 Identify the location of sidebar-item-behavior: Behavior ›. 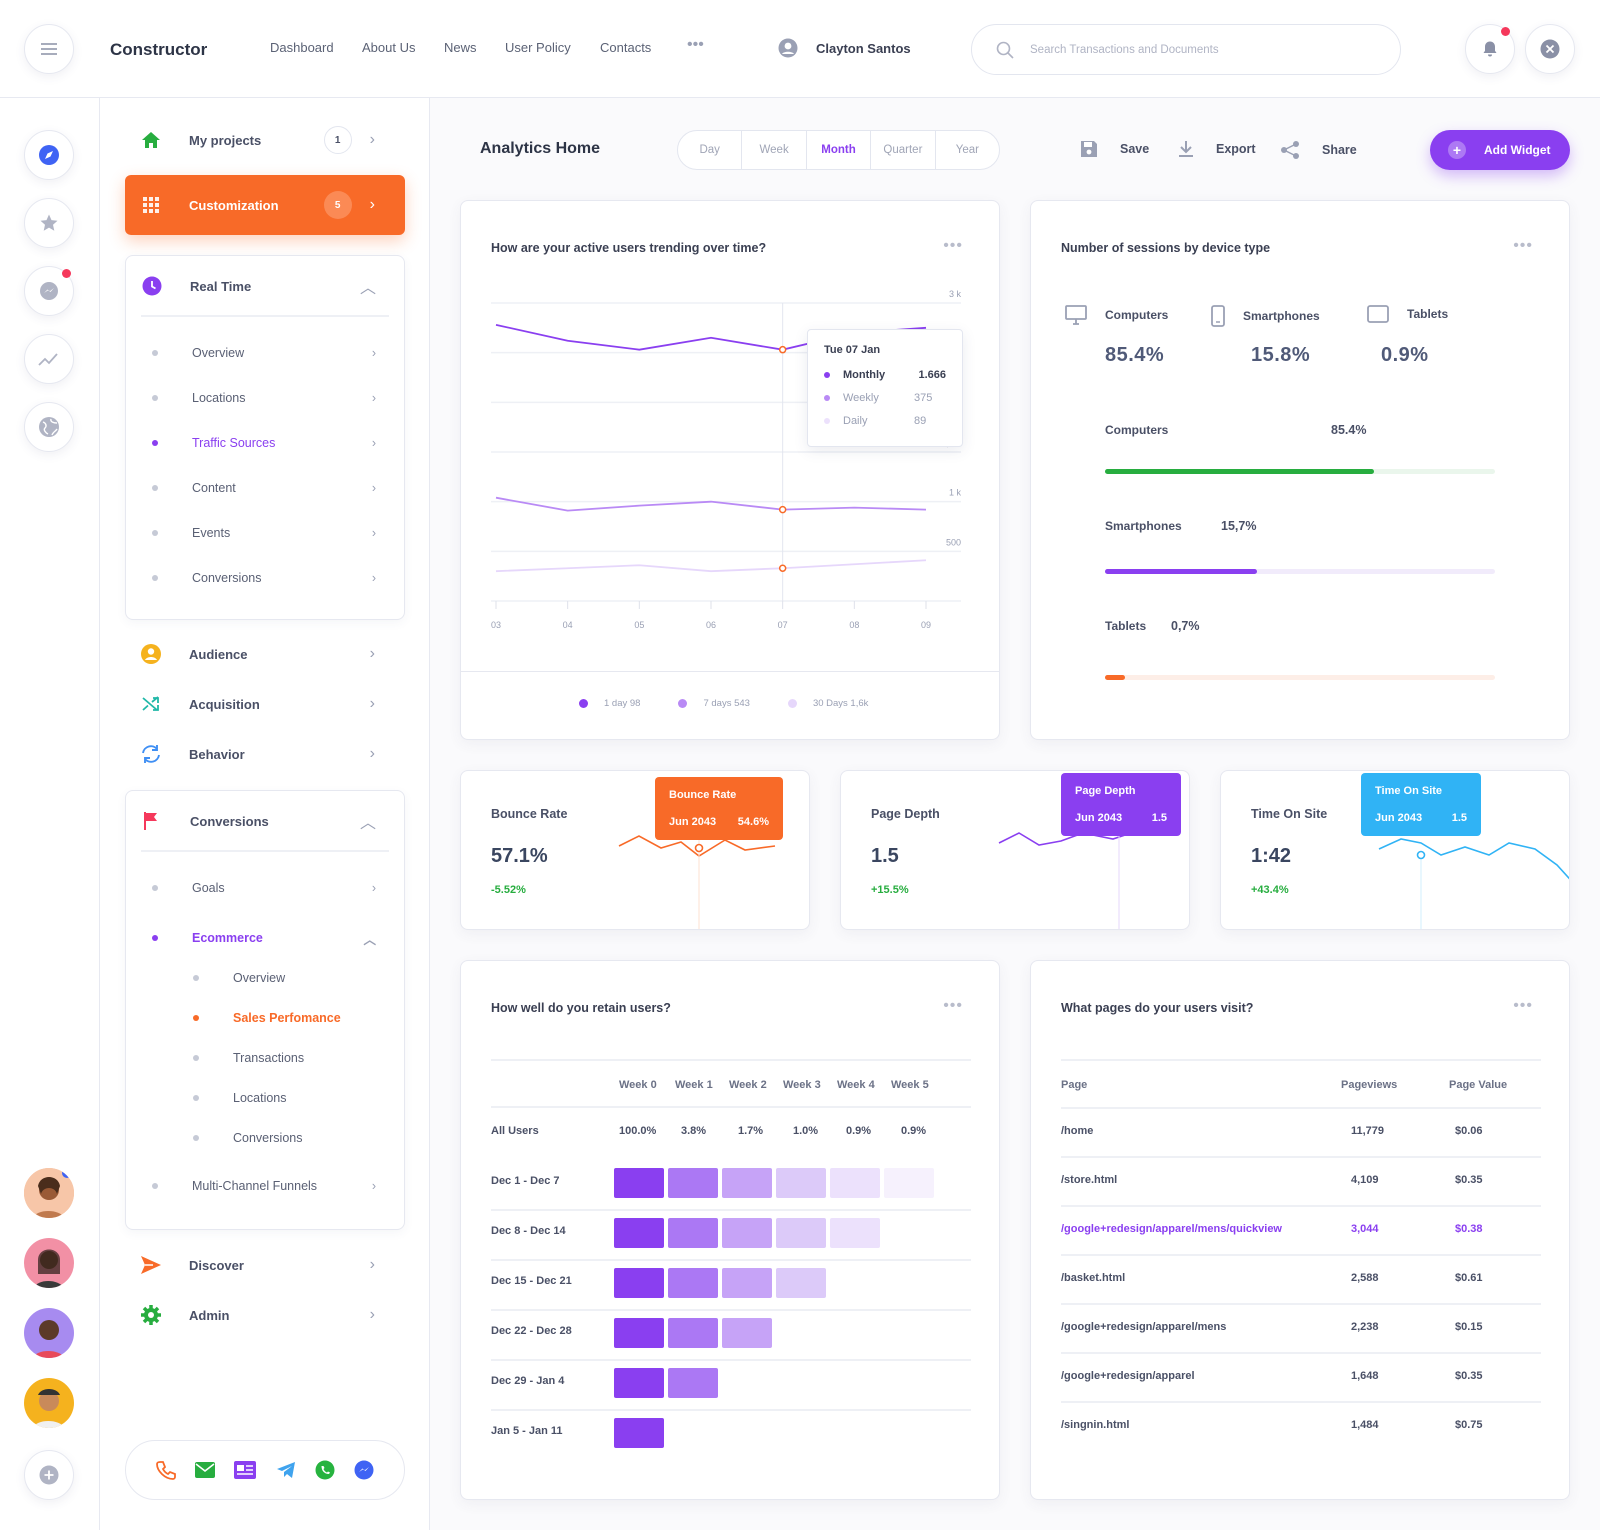
(265, 754).